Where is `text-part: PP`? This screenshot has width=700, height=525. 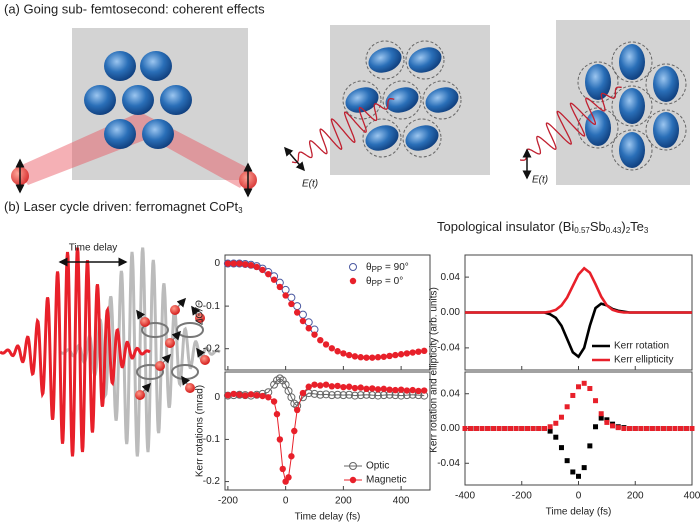
text-part: PP is located at coordinates (377, 283).